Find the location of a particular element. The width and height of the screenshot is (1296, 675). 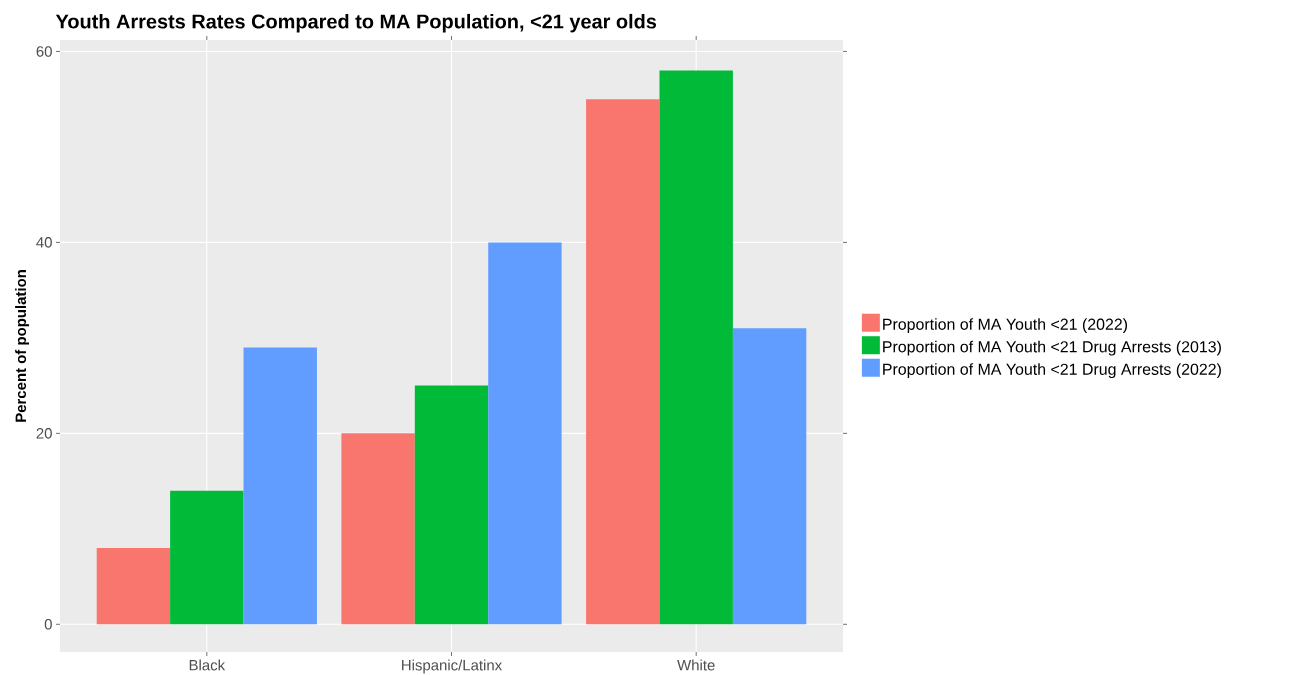

x-tick-label: Hispanic/Latinx is located at coordinates (452, 666).